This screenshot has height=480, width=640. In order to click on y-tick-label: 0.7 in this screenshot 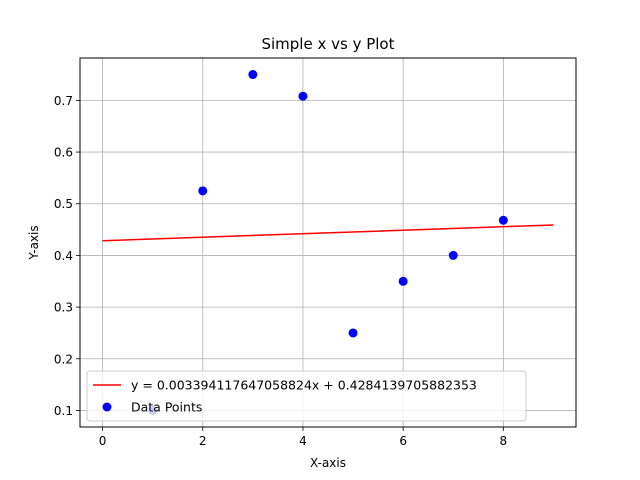, I will do `click(63, 101)`.